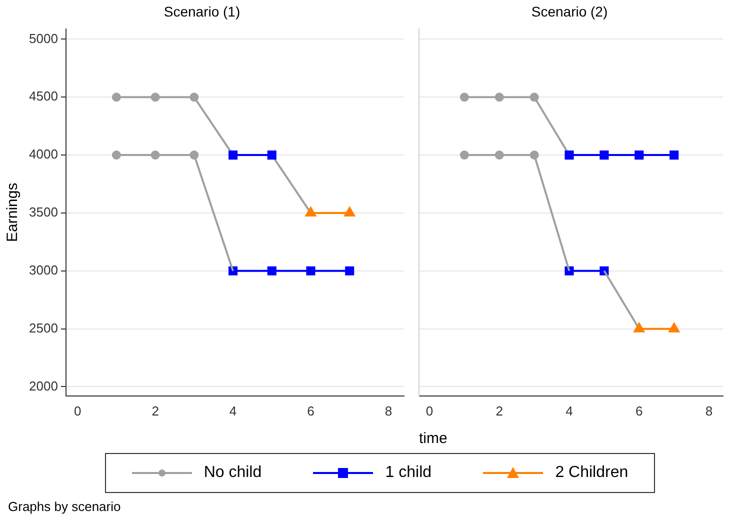 This screenshot has width=731, height=518. I want to click on chart-title: Scenario (1), so click(202, 11).